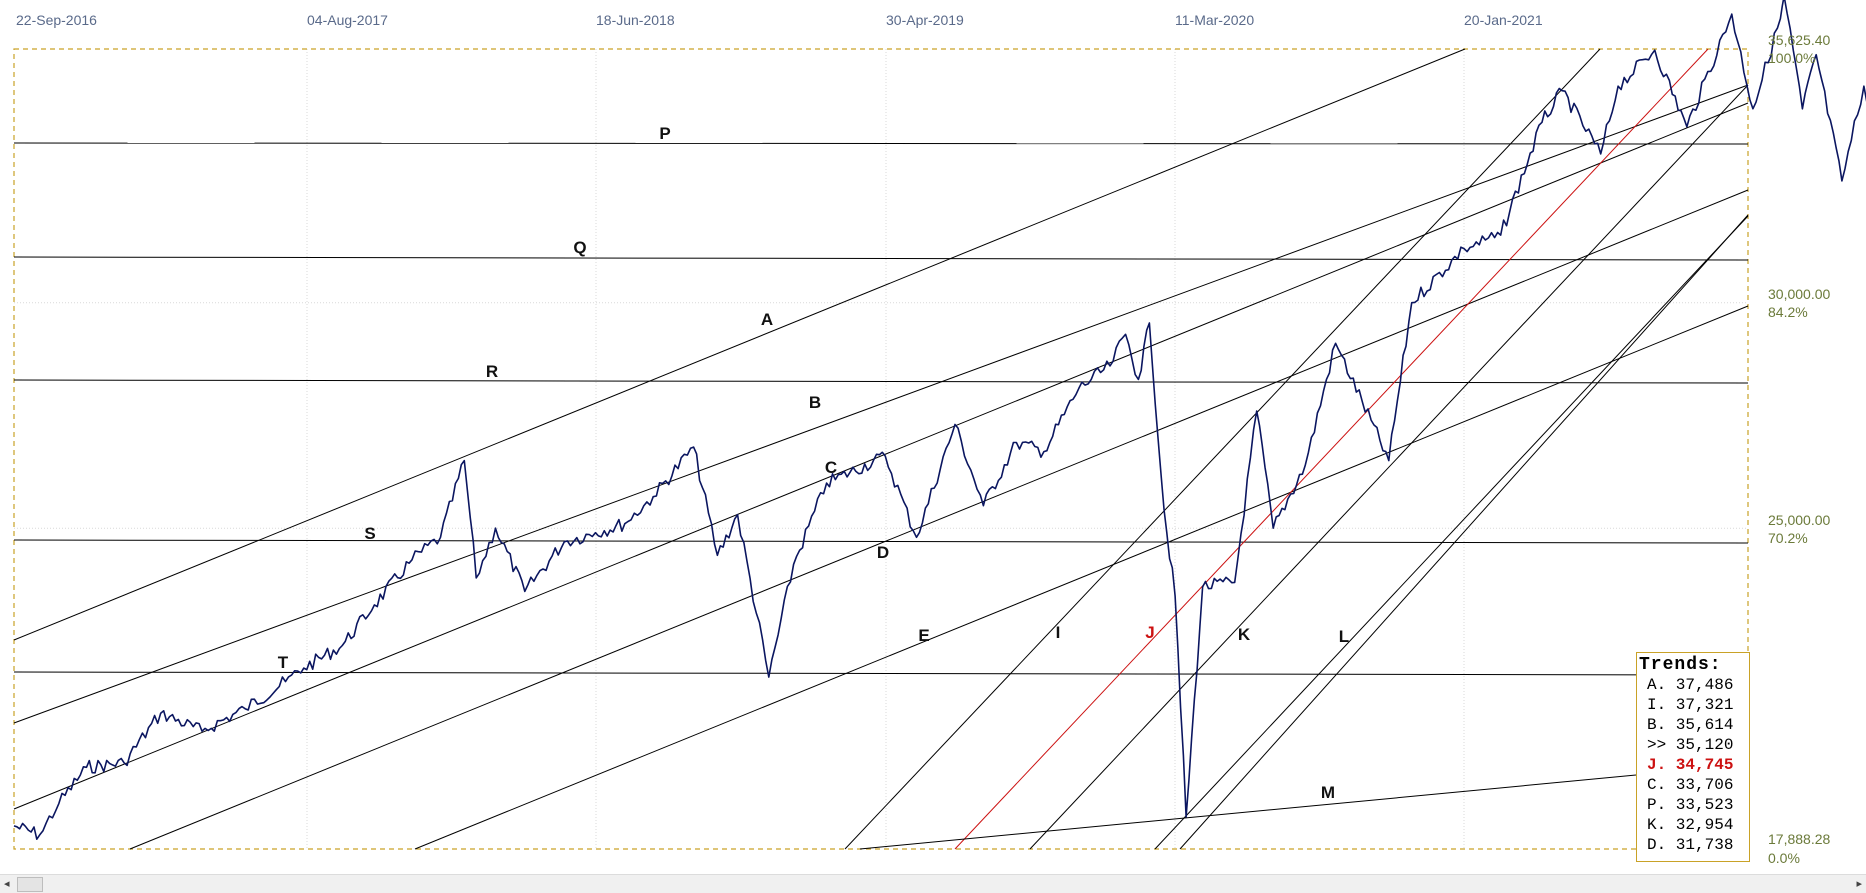 This screenshot has width=1866, height=893. What do you see at coordinates (815, 402) in the screenshot?
I see `trend-label-b: B` at bounding box center [815, 402].